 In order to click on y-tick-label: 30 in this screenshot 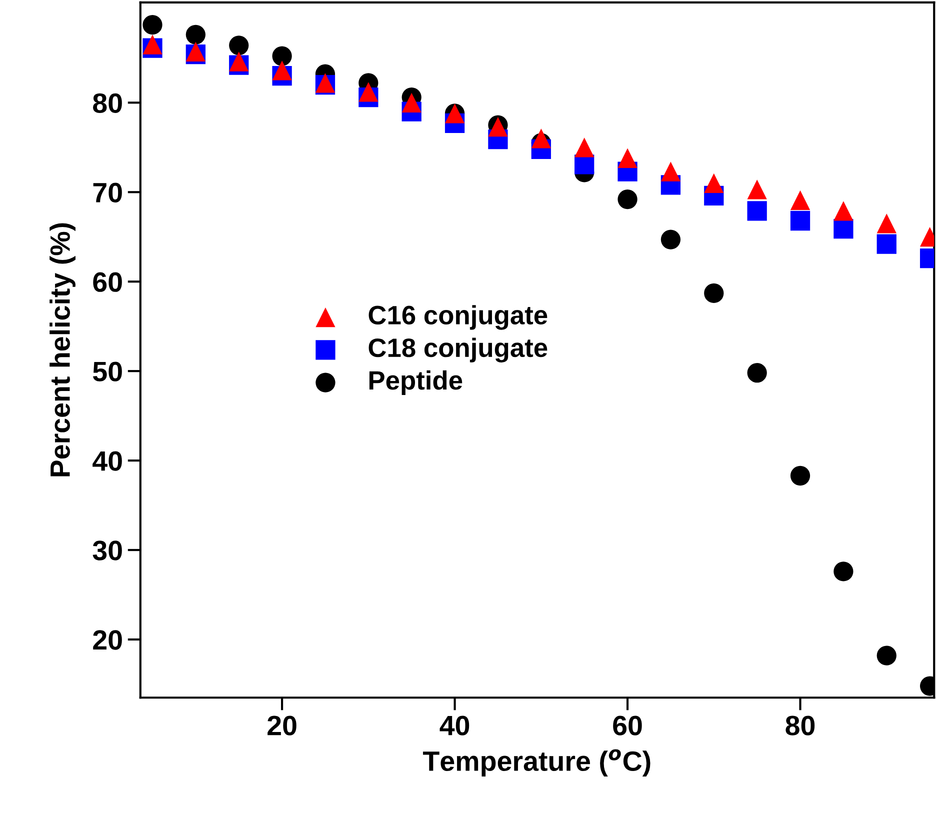, I will do `click(107, 550)`.